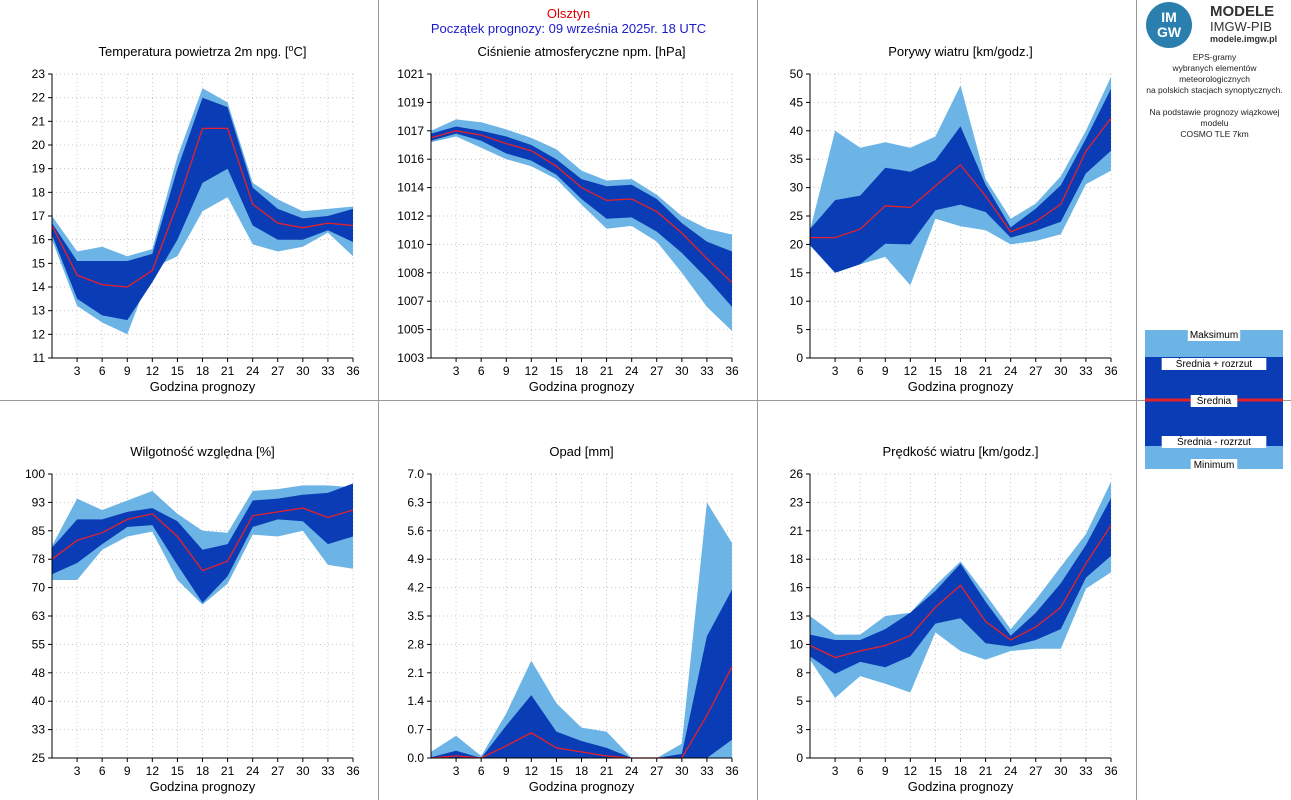 The image size is (1291, 800). Describe the element at coordinates (607, 771) in the screenshot. I see `chart5-x-tick-label: 21` at that location.